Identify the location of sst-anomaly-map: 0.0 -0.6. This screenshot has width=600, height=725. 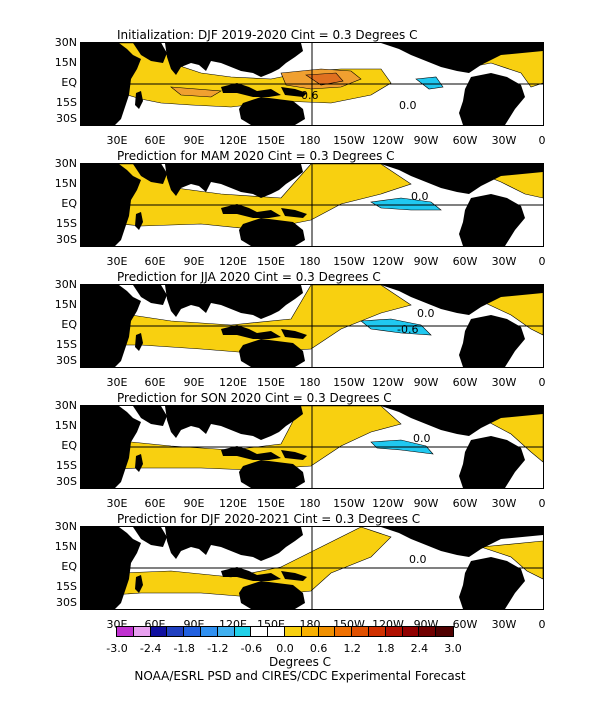
(312, 326).